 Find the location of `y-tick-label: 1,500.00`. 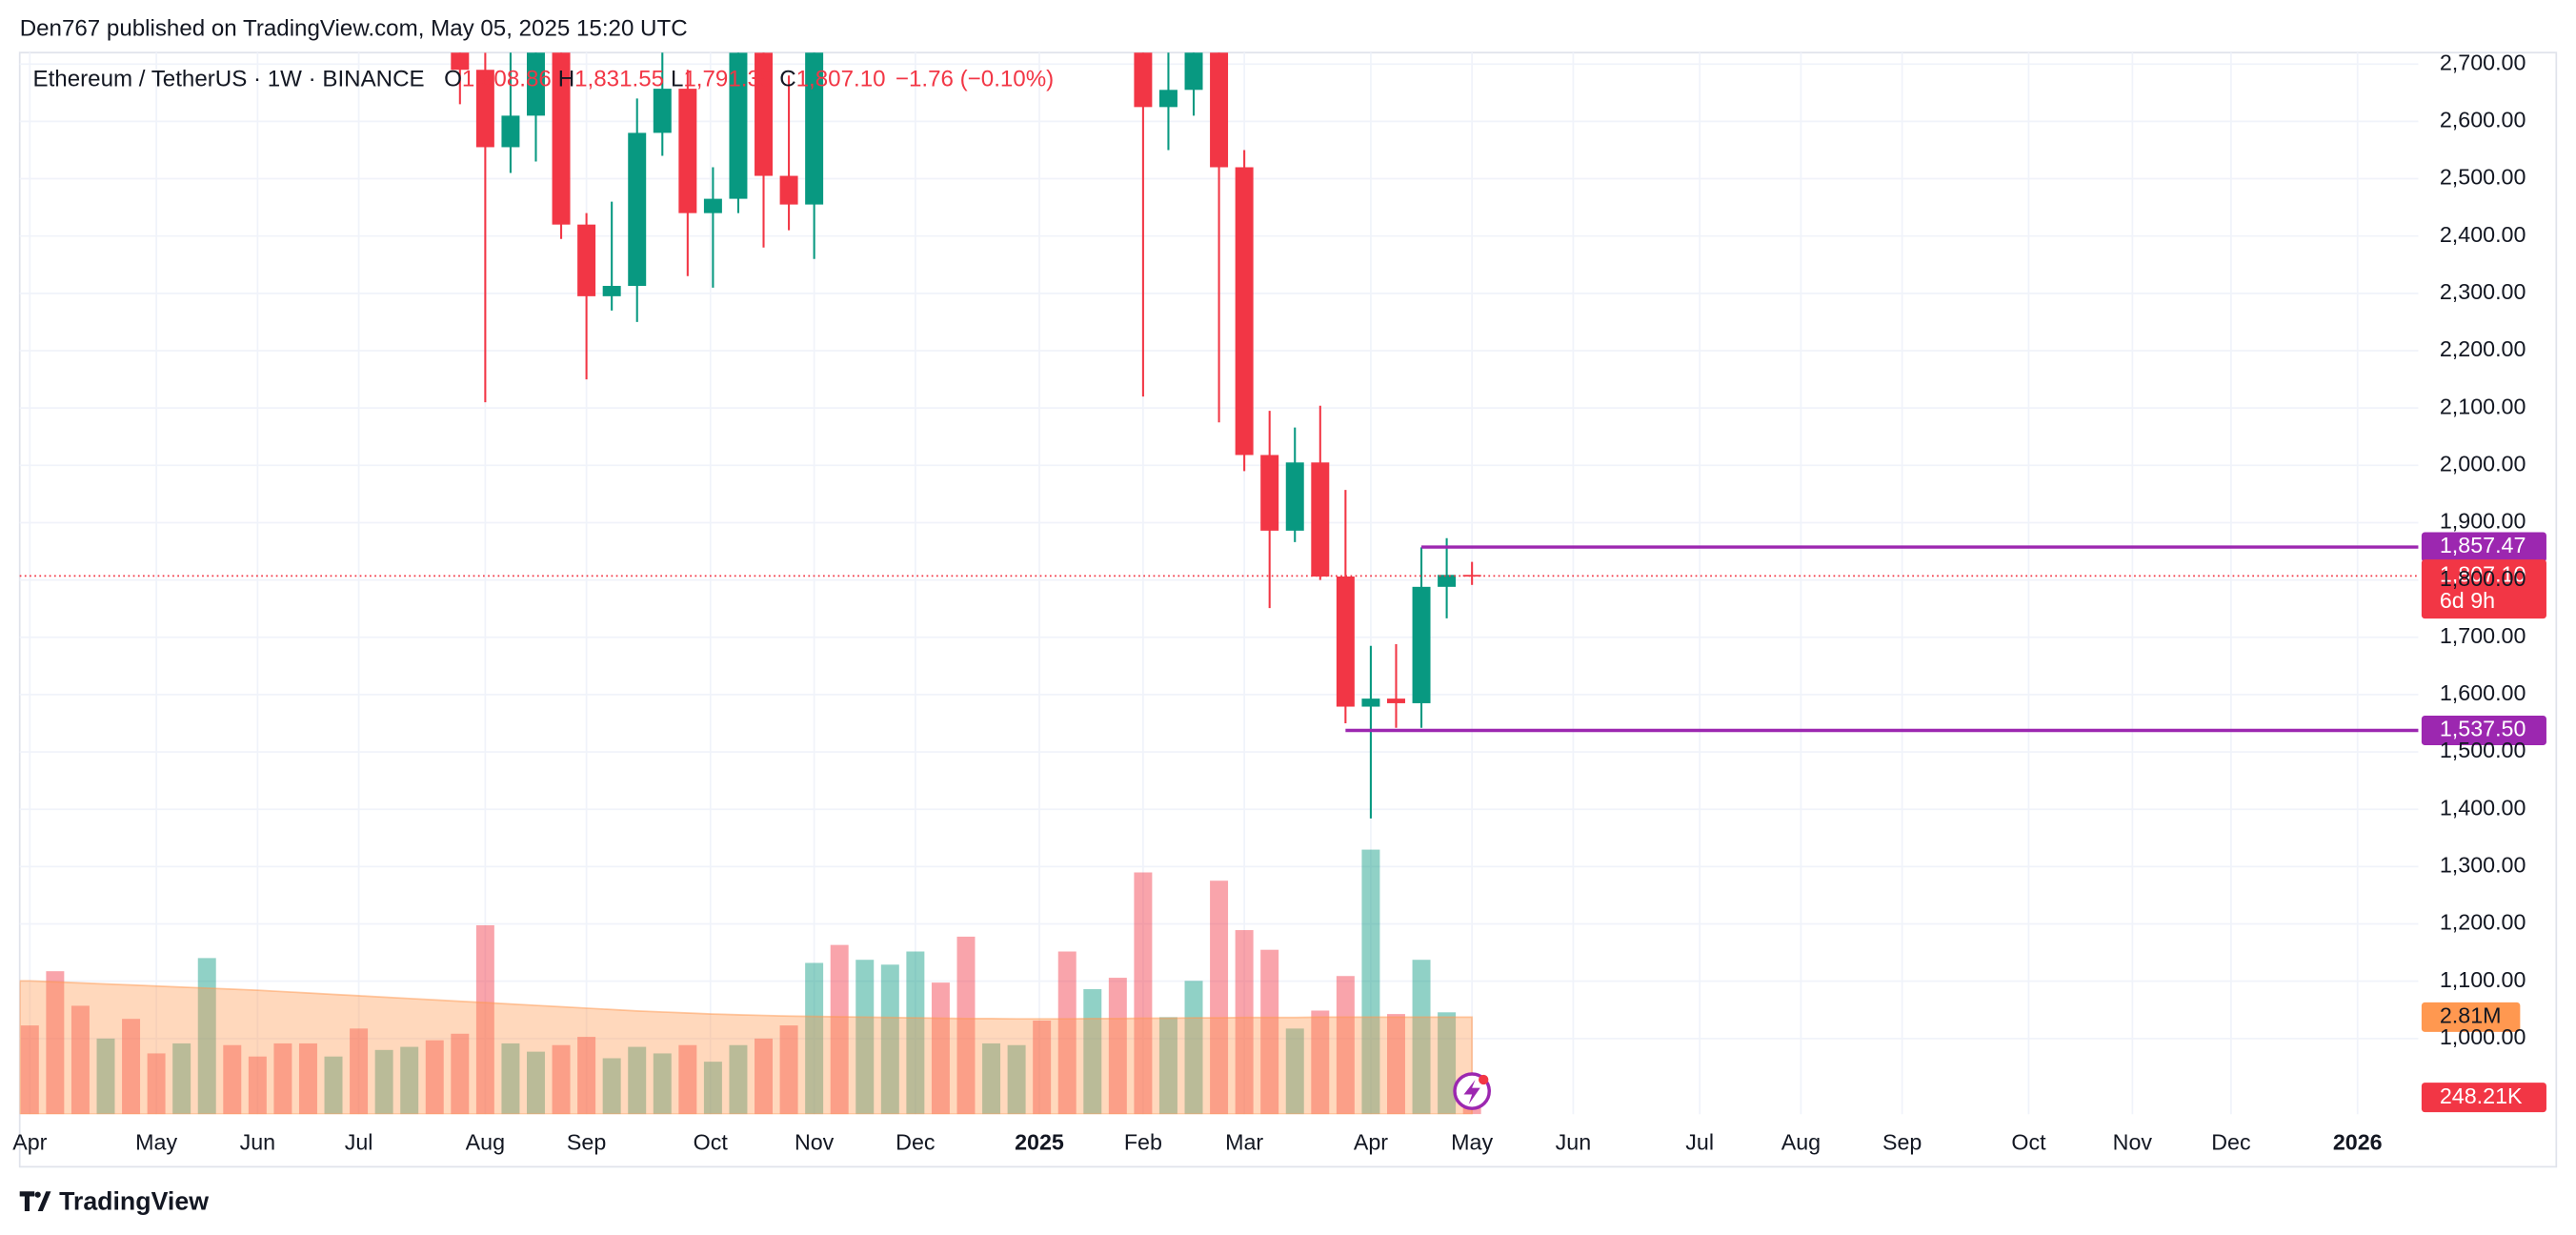

y-tick-label: 1,500.00 is located at coordinates (2483, 750).